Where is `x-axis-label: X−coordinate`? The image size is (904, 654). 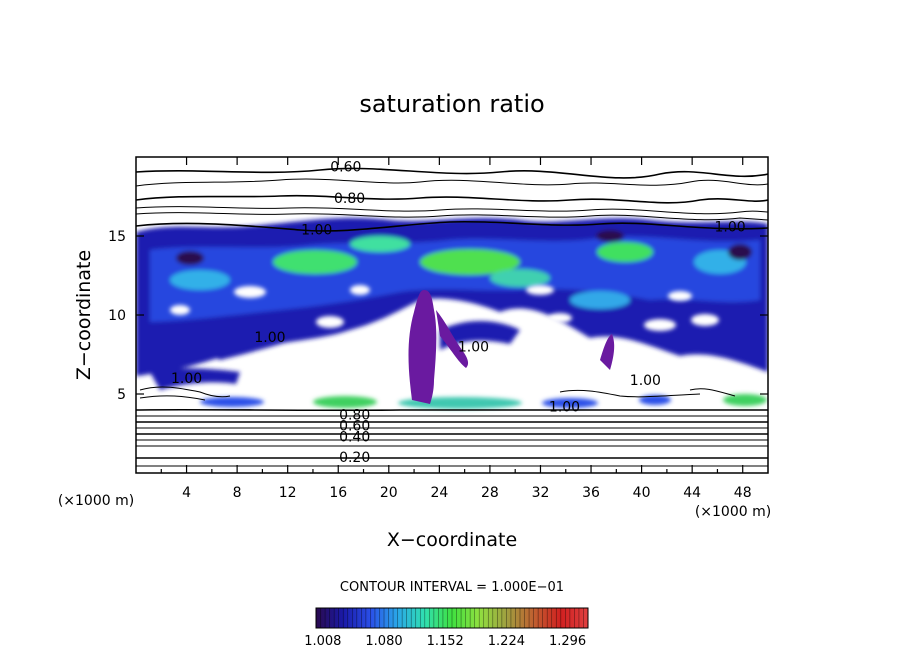 x-axis-label: X−coordinate is located at coordinates (452, 540).